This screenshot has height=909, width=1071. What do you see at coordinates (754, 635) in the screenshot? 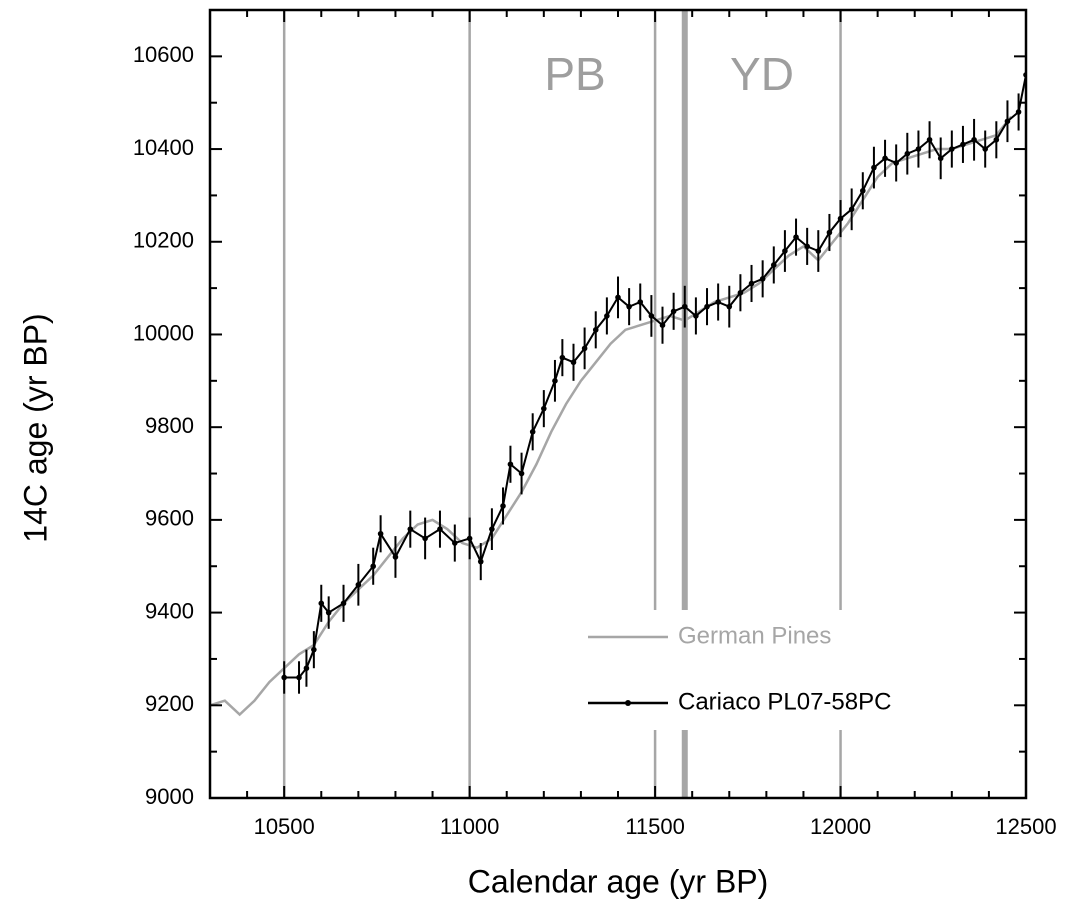
I see `legend-label: German Pines` at bounding box center [754, 635].